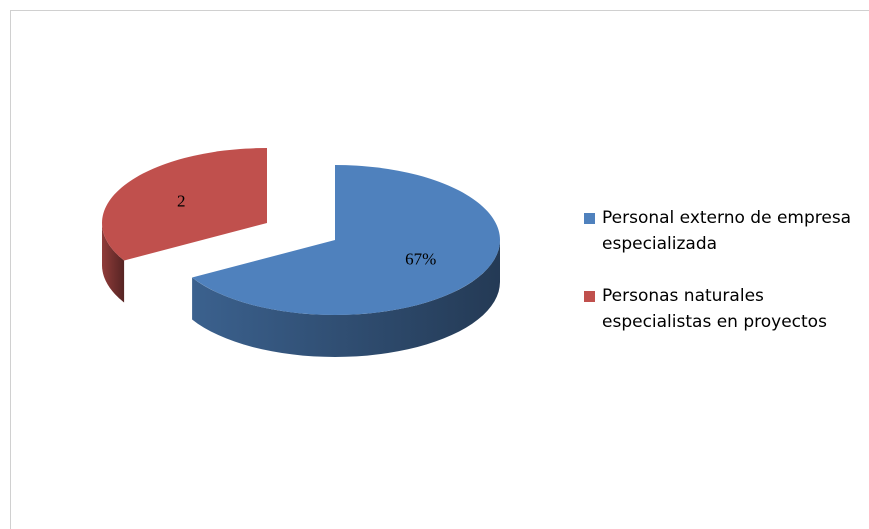  Describe the element at coordinates (420, 259) in the screenshot. I see `value-label: 67%` at that location.